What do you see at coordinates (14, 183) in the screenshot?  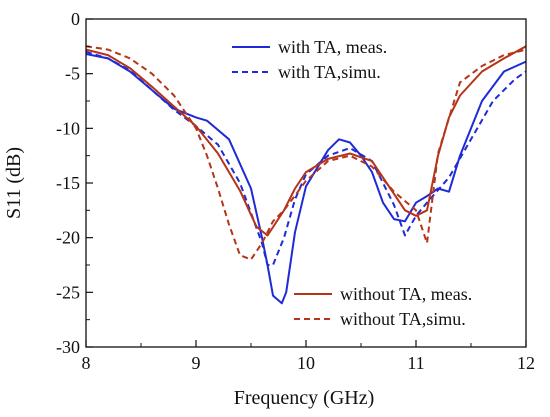 I see `y-axis-title: S11 (dB)` at bounding box center [14, 183].